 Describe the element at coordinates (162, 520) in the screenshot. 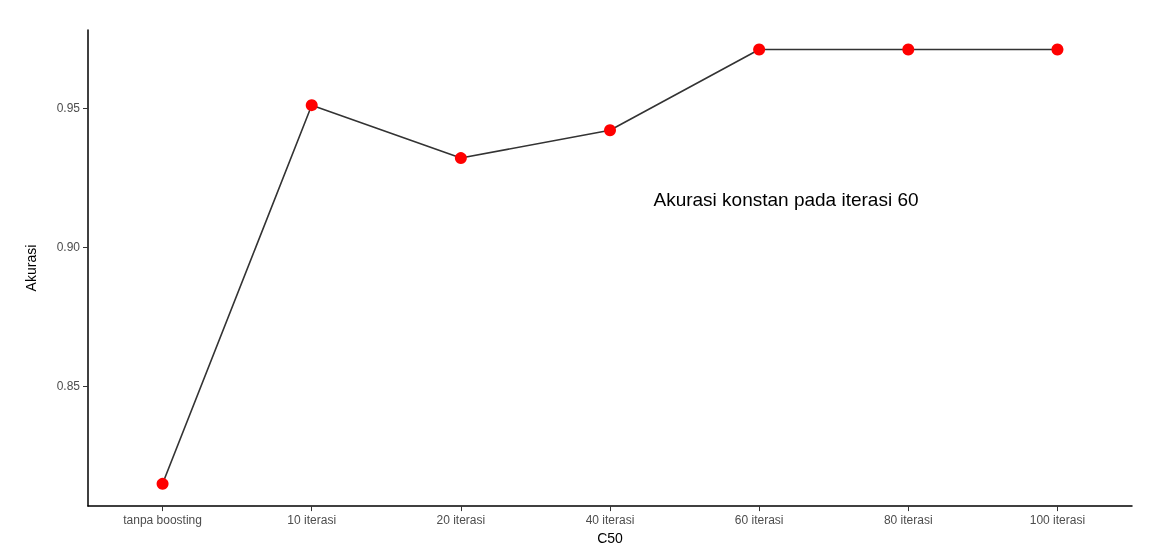

I see `x-tick-label: tanpa boosting` at that location.